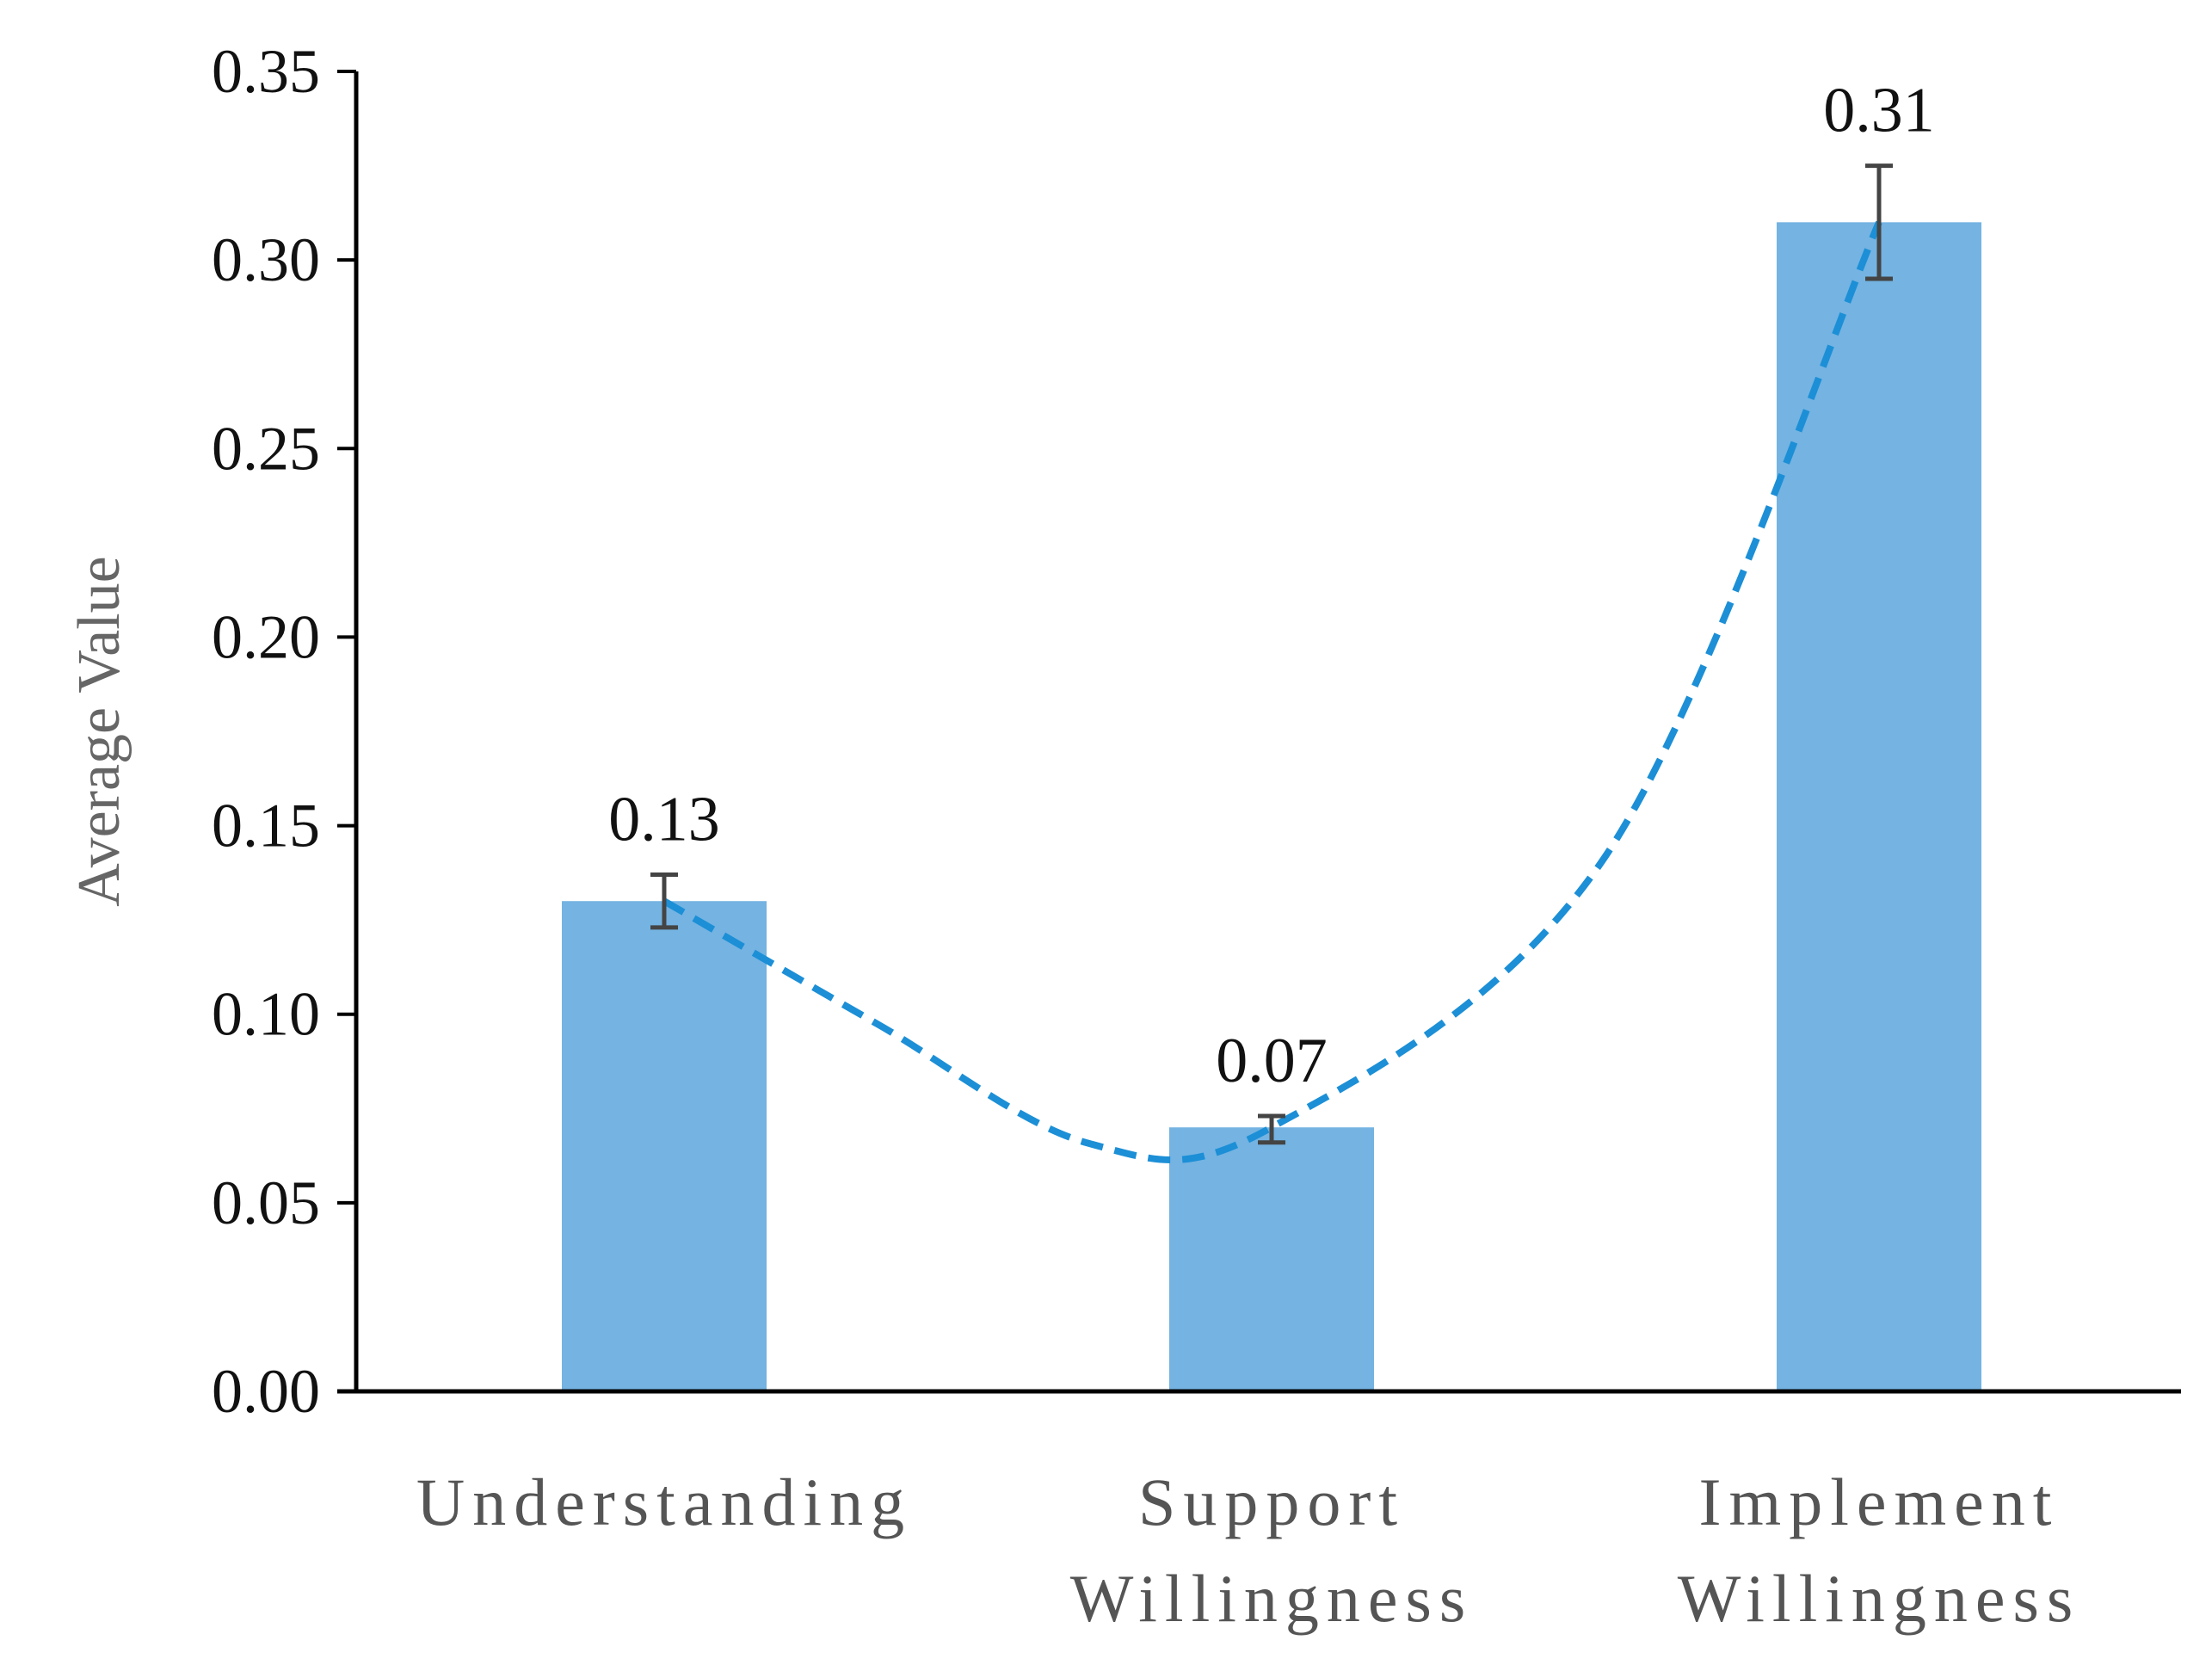 The height and width of the screenshot is (1671, 2212). What do you see at coordinates (284, 731) in the screenshot?
I see `y-axis-ticks: 0.00 0.05 0.10 0.15 0.20 0.25 0.30 0.35` at bounding box center [284, 731].